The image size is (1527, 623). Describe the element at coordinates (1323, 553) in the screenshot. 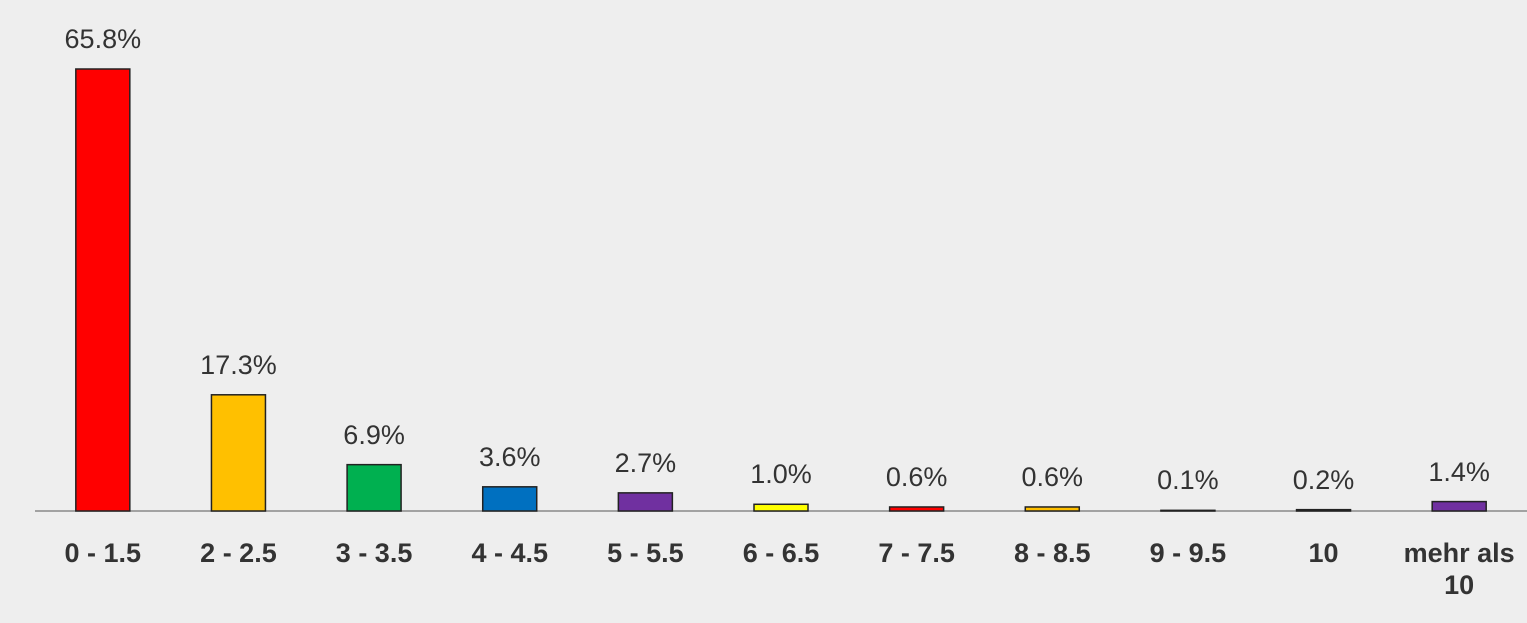

I see `x-tick-label: 10` at that location.